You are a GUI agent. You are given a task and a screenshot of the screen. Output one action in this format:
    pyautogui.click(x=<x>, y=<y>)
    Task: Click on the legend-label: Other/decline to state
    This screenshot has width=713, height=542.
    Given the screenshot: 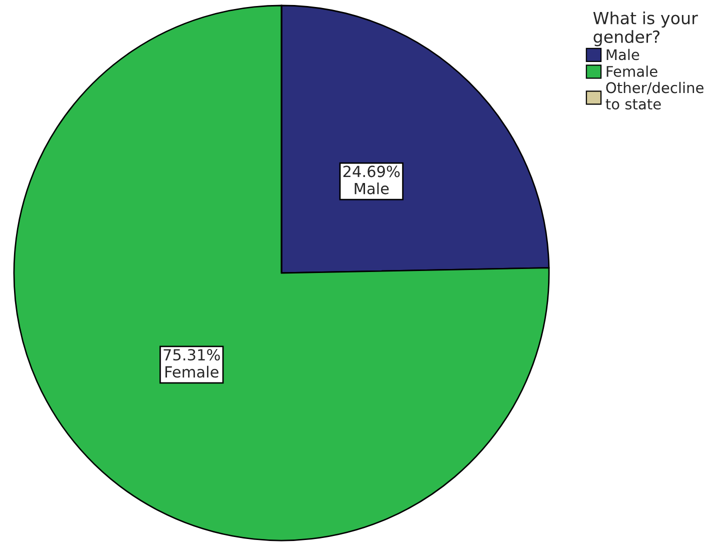 What is the action you would take?
    pyautogui.click(x=655, y=96)
    